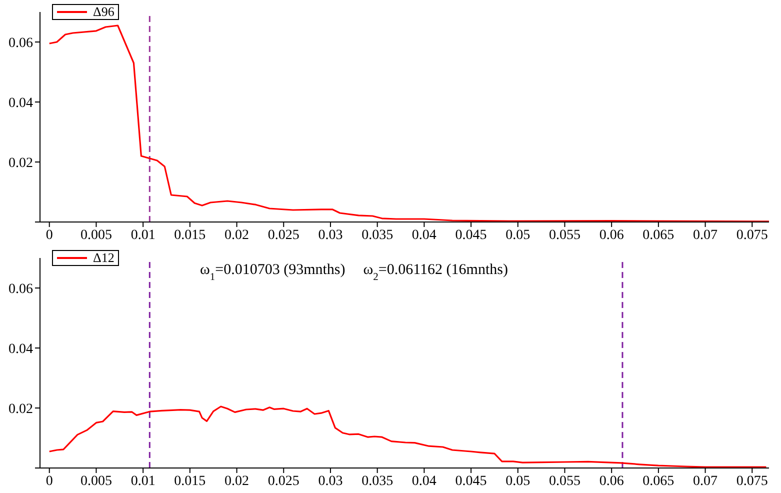 The height and width of the screenshot is (493, 781). Describe the element at coordinates (407, 437) in the screenshot. I see `line-series` at that location.